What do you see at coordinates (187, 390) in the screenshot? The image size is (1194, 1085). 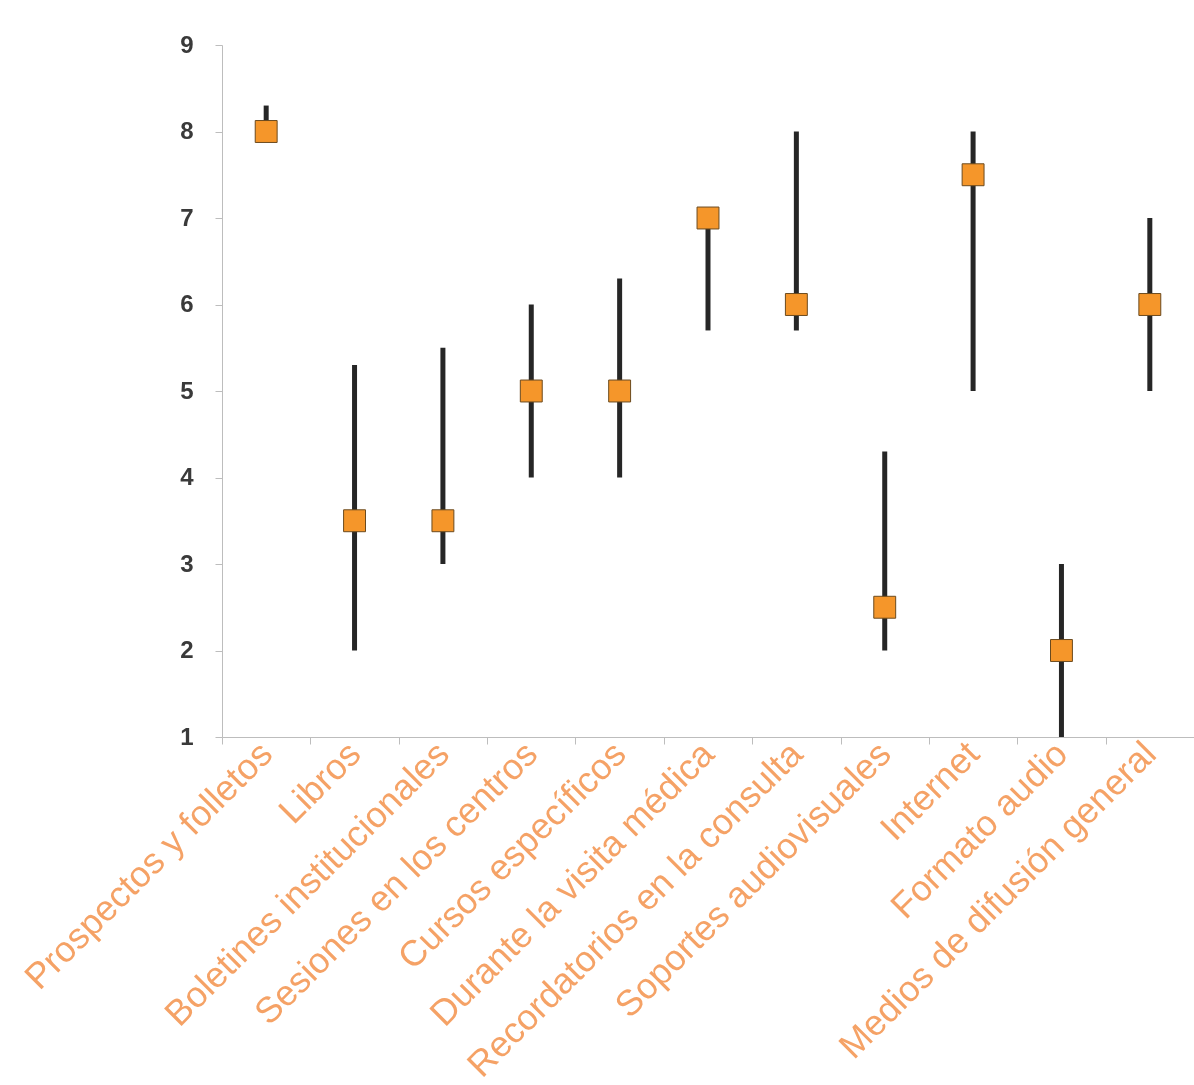 I see `y-tick-label: 5` at bounding box center [187, 390].